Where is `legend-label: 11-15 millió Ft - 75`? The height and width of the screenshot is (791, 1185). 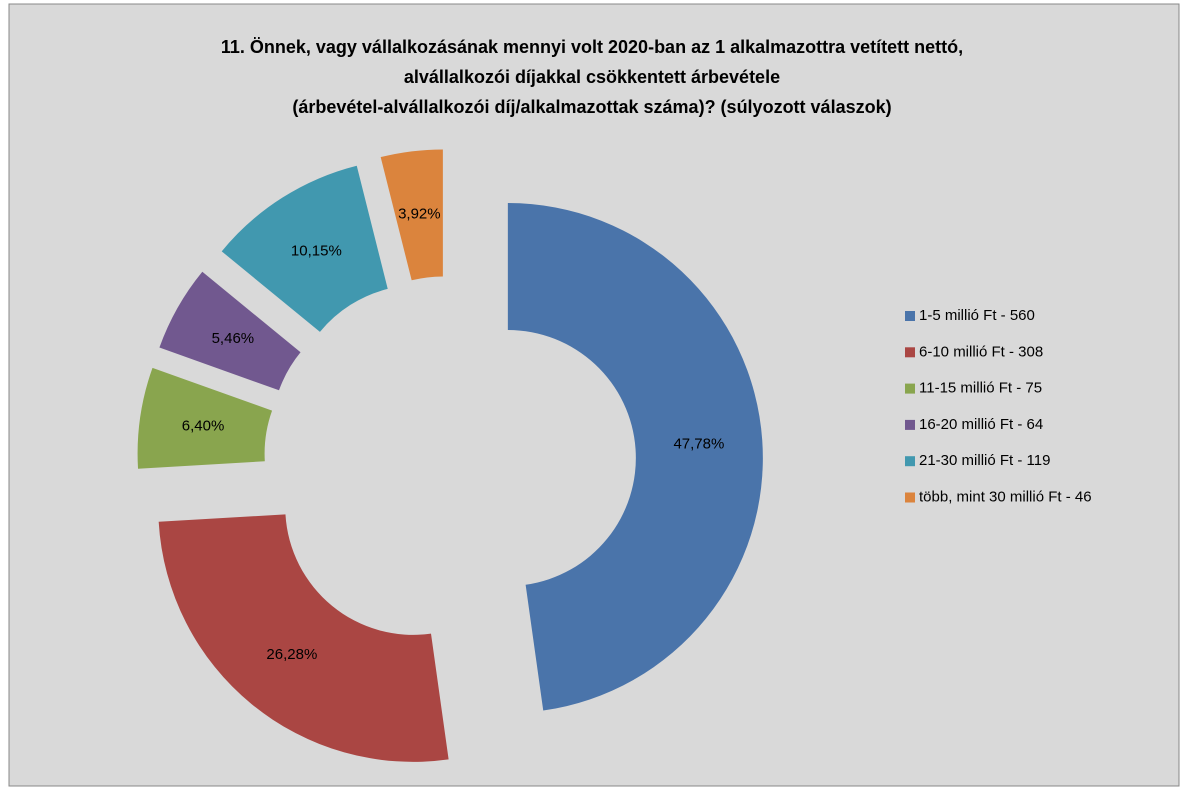
legend-label: 11-15 millió Ft - 75 is located at coordinates (980, 388).